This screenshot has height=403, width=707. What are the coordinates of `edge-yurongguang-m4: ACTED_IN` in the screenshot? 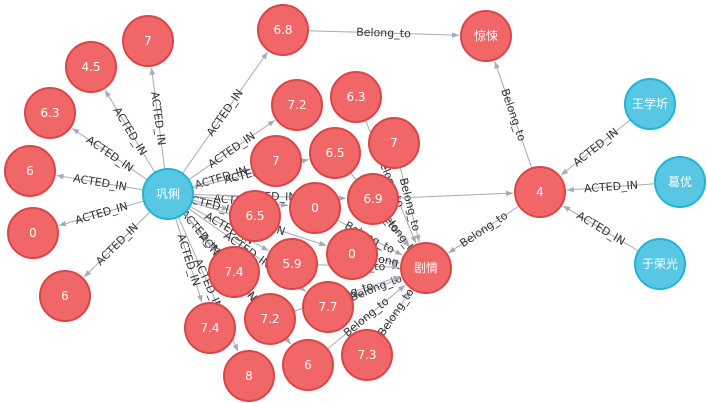 It's located at (600, 228).